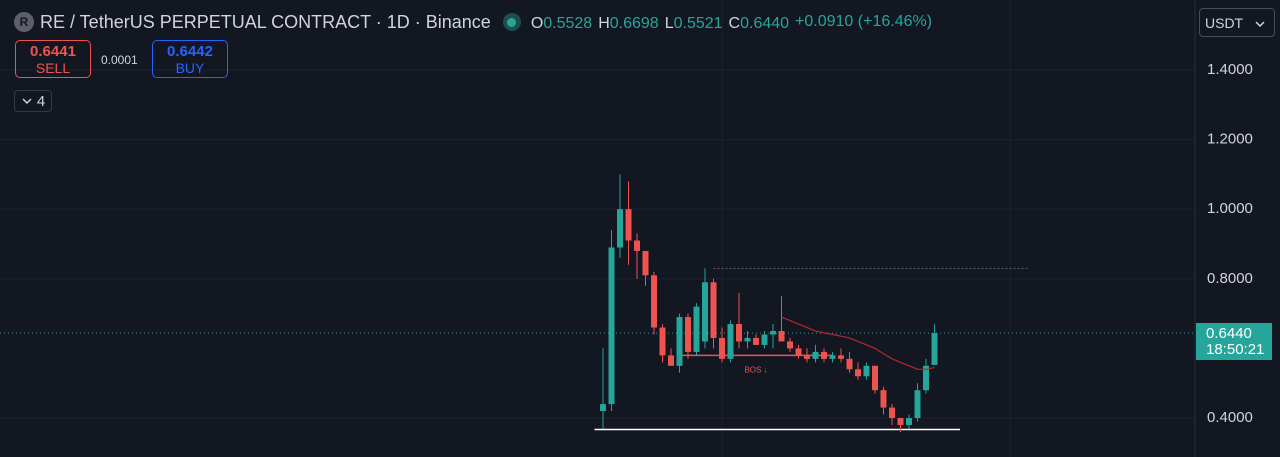 Image resolution: width=1280 pixels, height=457 pixels. What do you see at coordinates (190, 51) in the screenshot?
I see `buy-price: 0.6442` at bounding box center [190, 51].